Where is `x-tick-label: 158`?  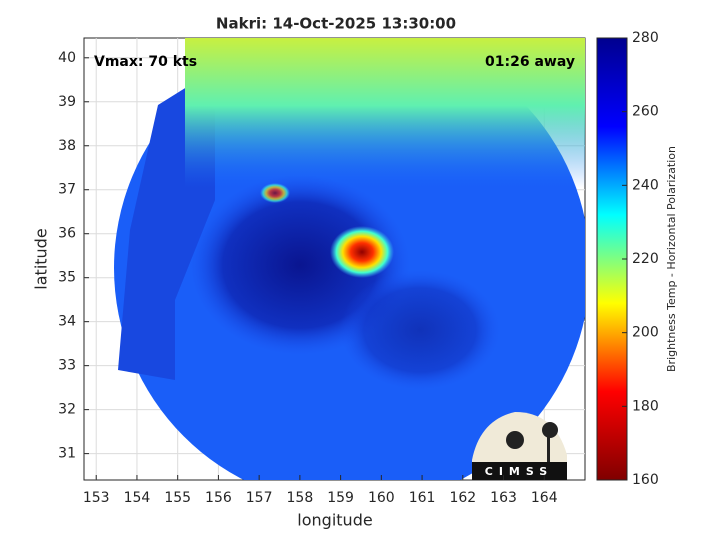 x-tick-label: 158 is located at coordinates (300, 498).